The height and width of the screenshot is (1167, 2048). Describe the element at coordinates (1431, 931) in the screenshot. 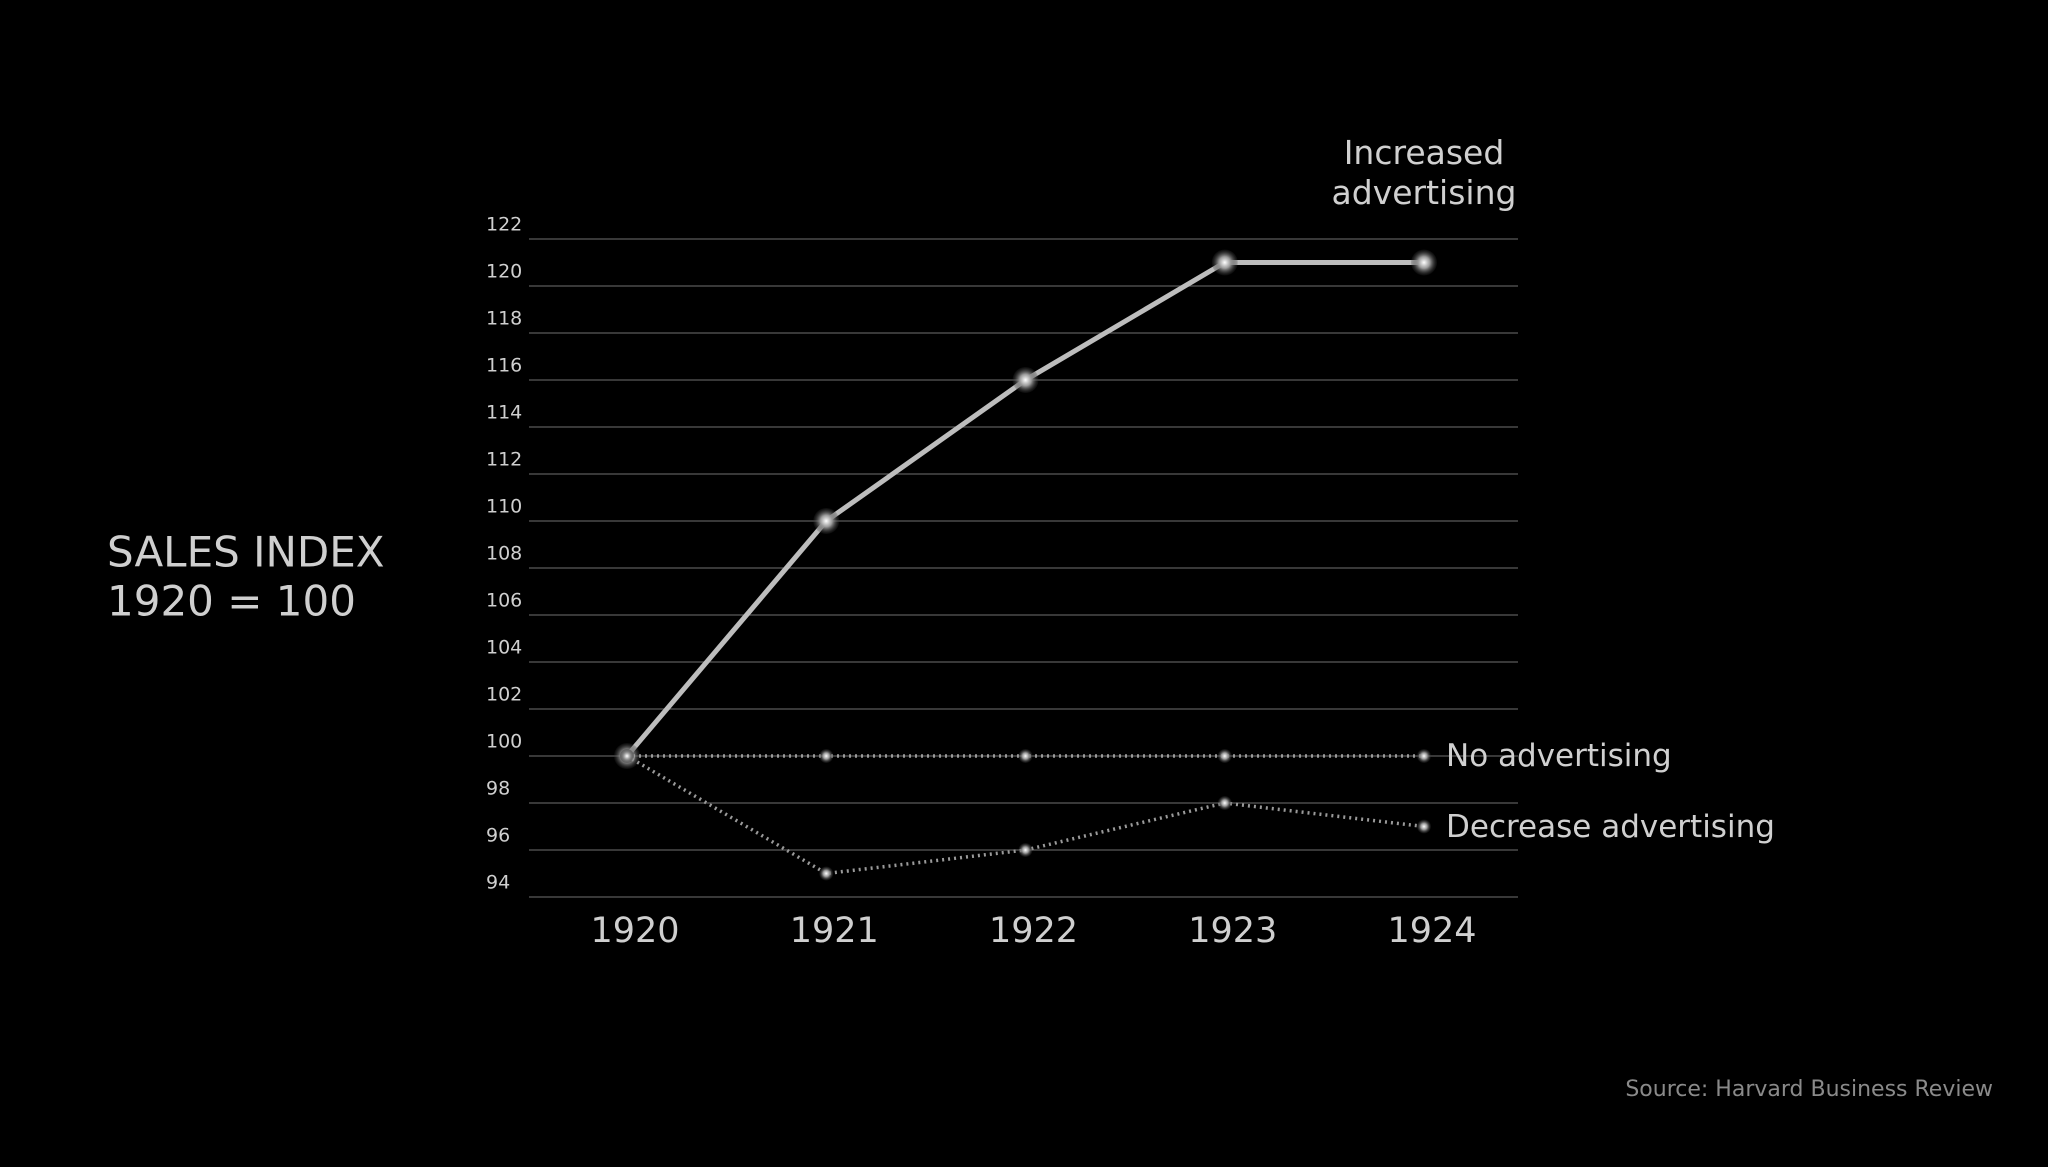

I see `x-tick-label: 1924` at that location.